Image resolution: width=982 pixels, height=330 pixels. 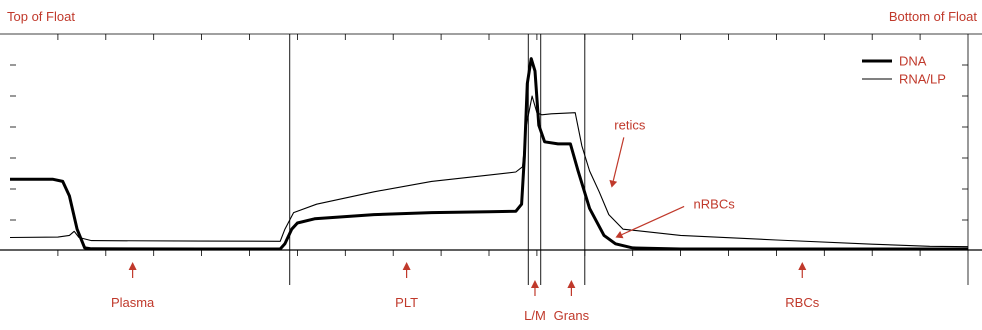 I want to click on annotations: retics nRBCs, so click(x=672, y=178).